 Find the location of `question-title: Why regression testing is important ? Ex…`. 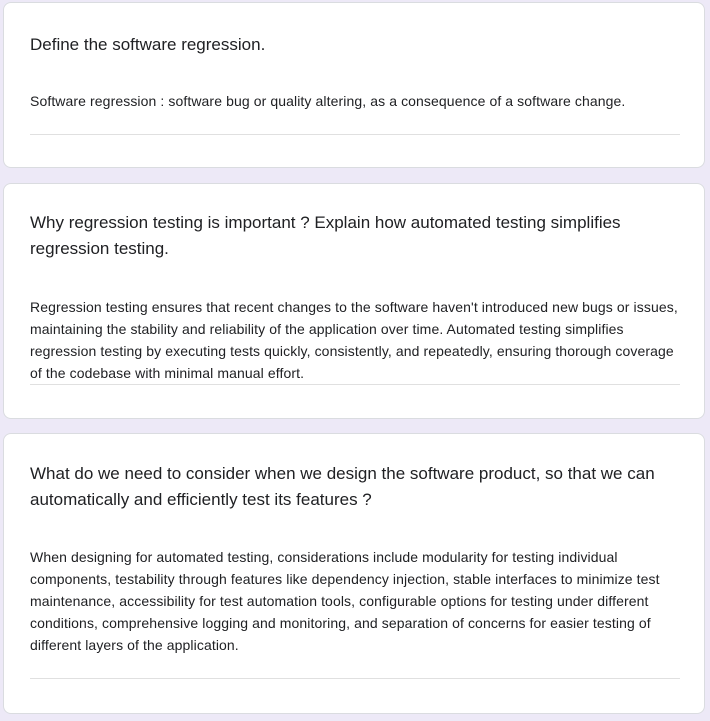

question-title: Why regression testing is important ? Ex… is located at coordinates (325, 235).